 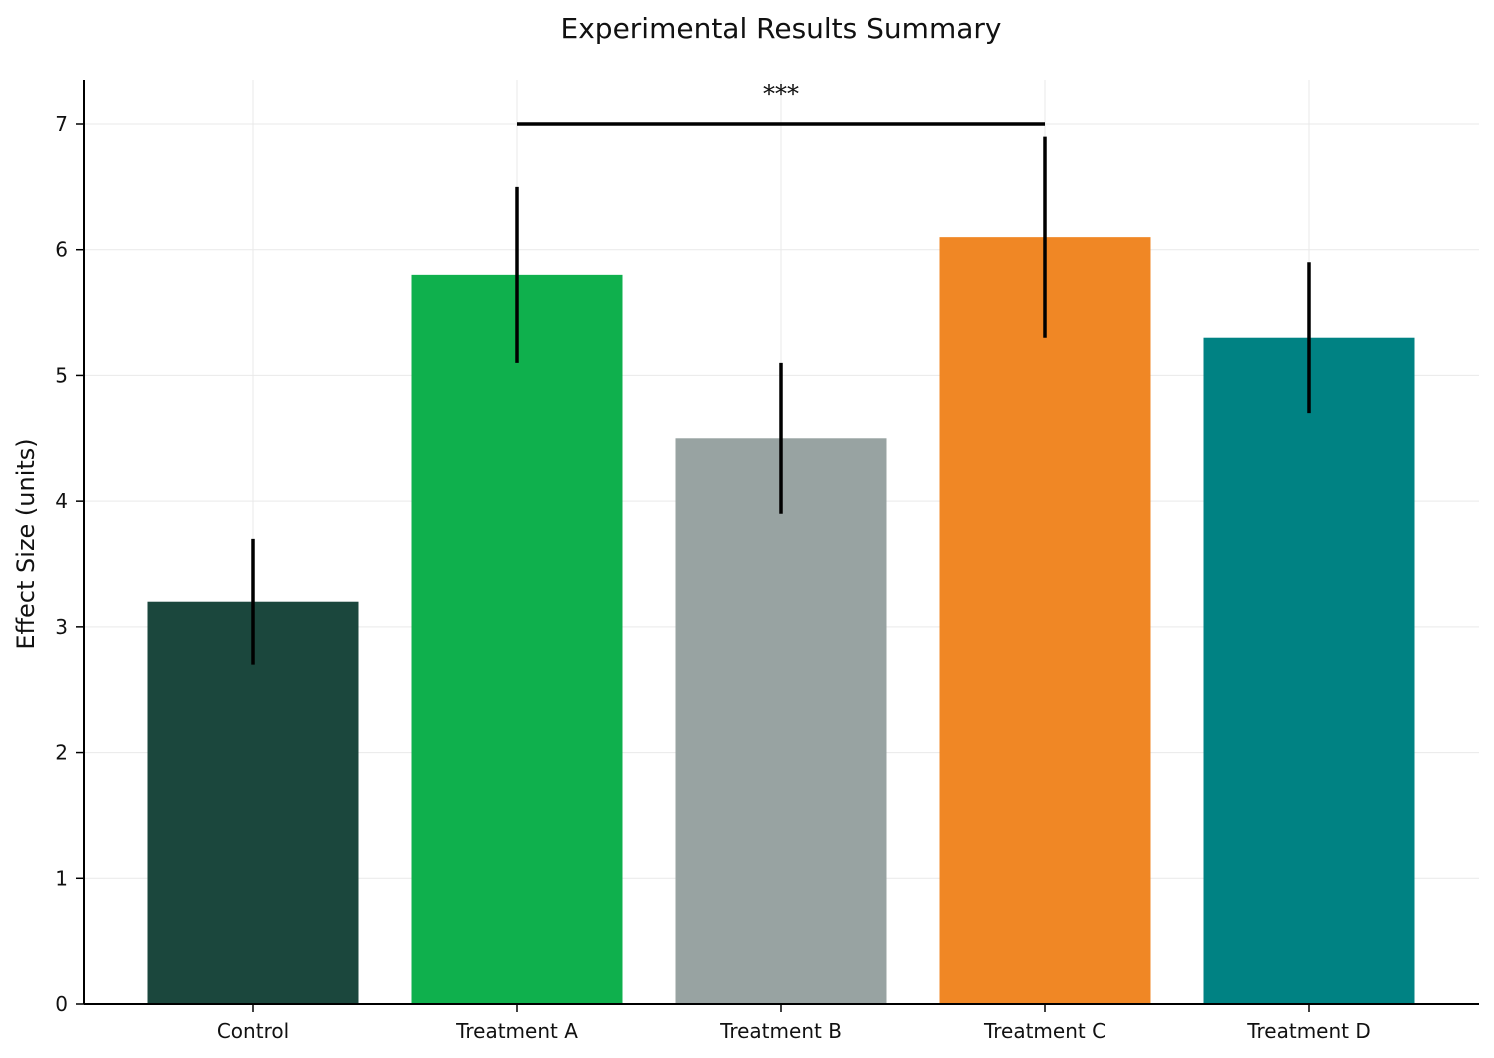 I want to click on bar-treatment-a, so click(x=517, y=639).